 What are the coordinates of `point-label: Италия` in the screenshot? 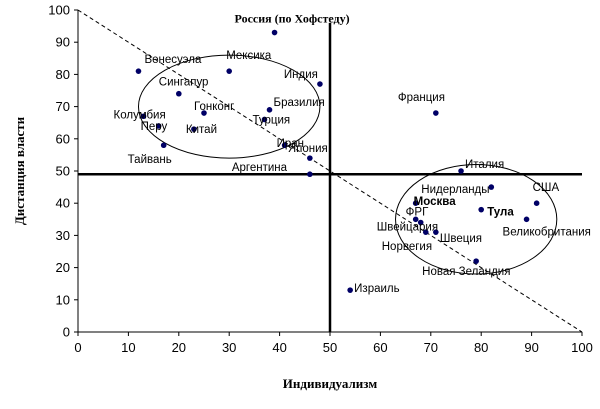 It's located at (484, 165).